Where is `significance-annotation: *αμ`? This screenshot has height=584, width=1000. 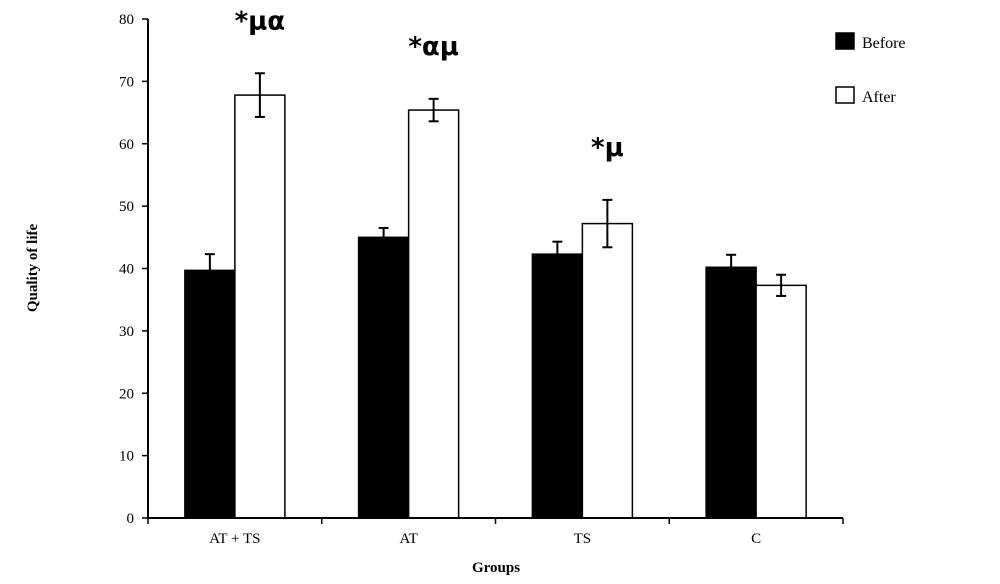 significance-annotation: *αμ is located at coordinates (433, 47).